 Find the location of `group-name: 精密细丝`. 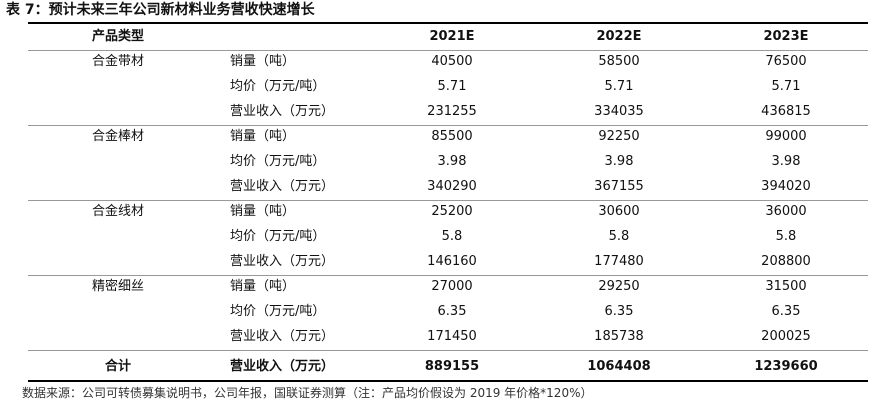

group-name: 精密细丝 is located at coordinates (118, 286).